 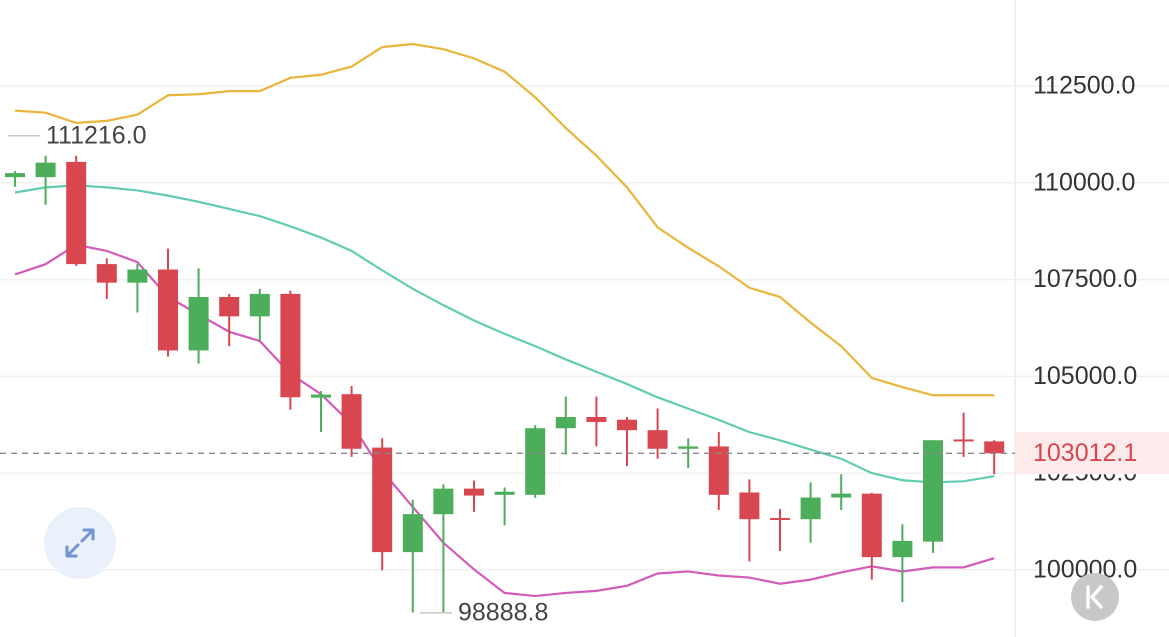 What do you see at coordinates (503, 613) in the screenshot?
I see `extreme-label: 98888.8` at bounding box center [503, 613].